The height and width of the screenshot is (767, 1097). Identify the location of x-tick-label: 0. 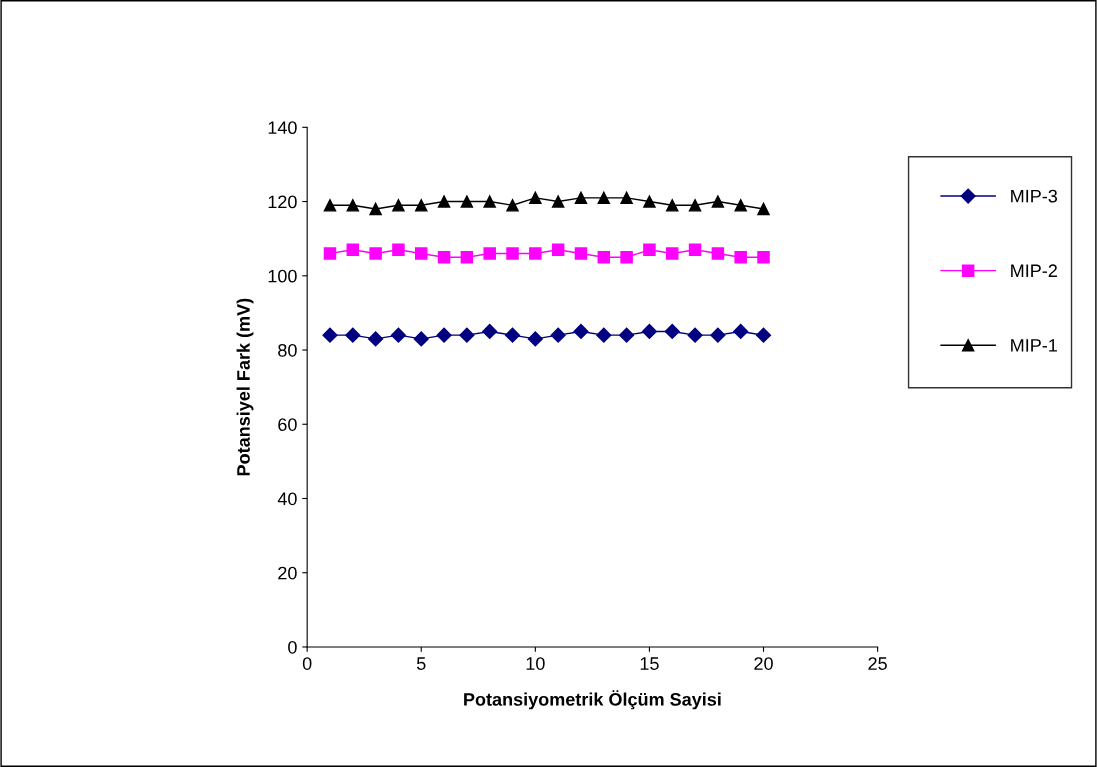
(307, 663).